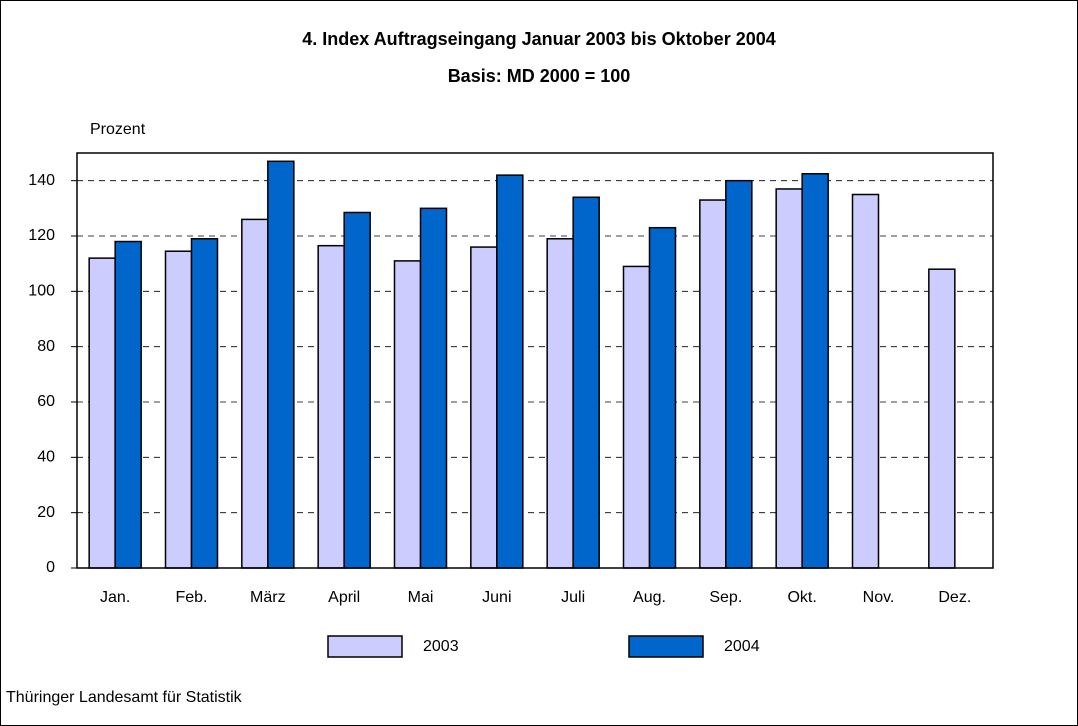  Describe the element at coordinates (344, 597) in the screenshot. I see `x-tick-label: April` at that location.